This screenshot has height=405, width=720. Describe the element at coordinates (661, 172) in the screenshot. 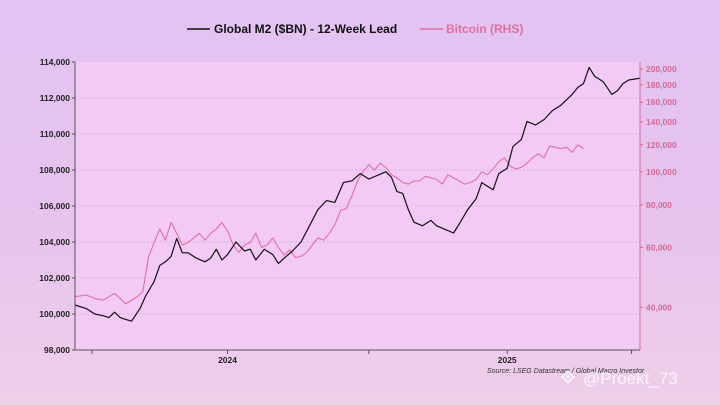

I see `y-right-tick-label: 100,000` at that location.